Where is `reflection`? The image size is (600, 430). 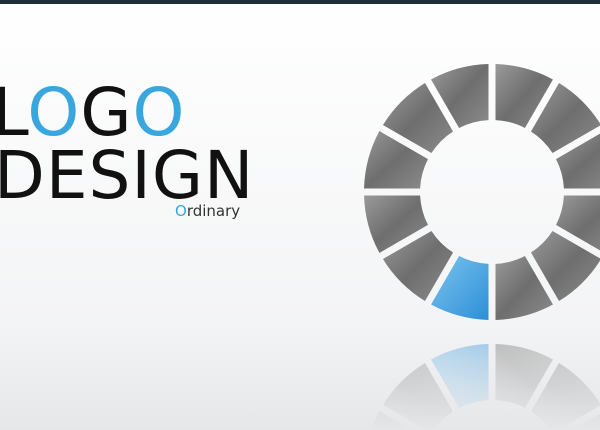 reflection is located at coordinates (485, 387).